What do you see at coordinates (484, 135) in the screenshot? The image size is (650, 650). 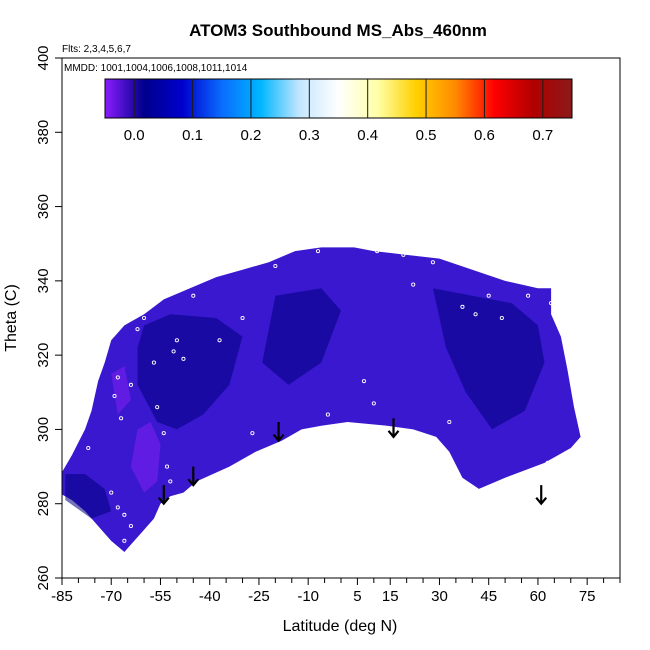 I see `colorbar-tick-label: 0.6` at bounding box center [484, 135].